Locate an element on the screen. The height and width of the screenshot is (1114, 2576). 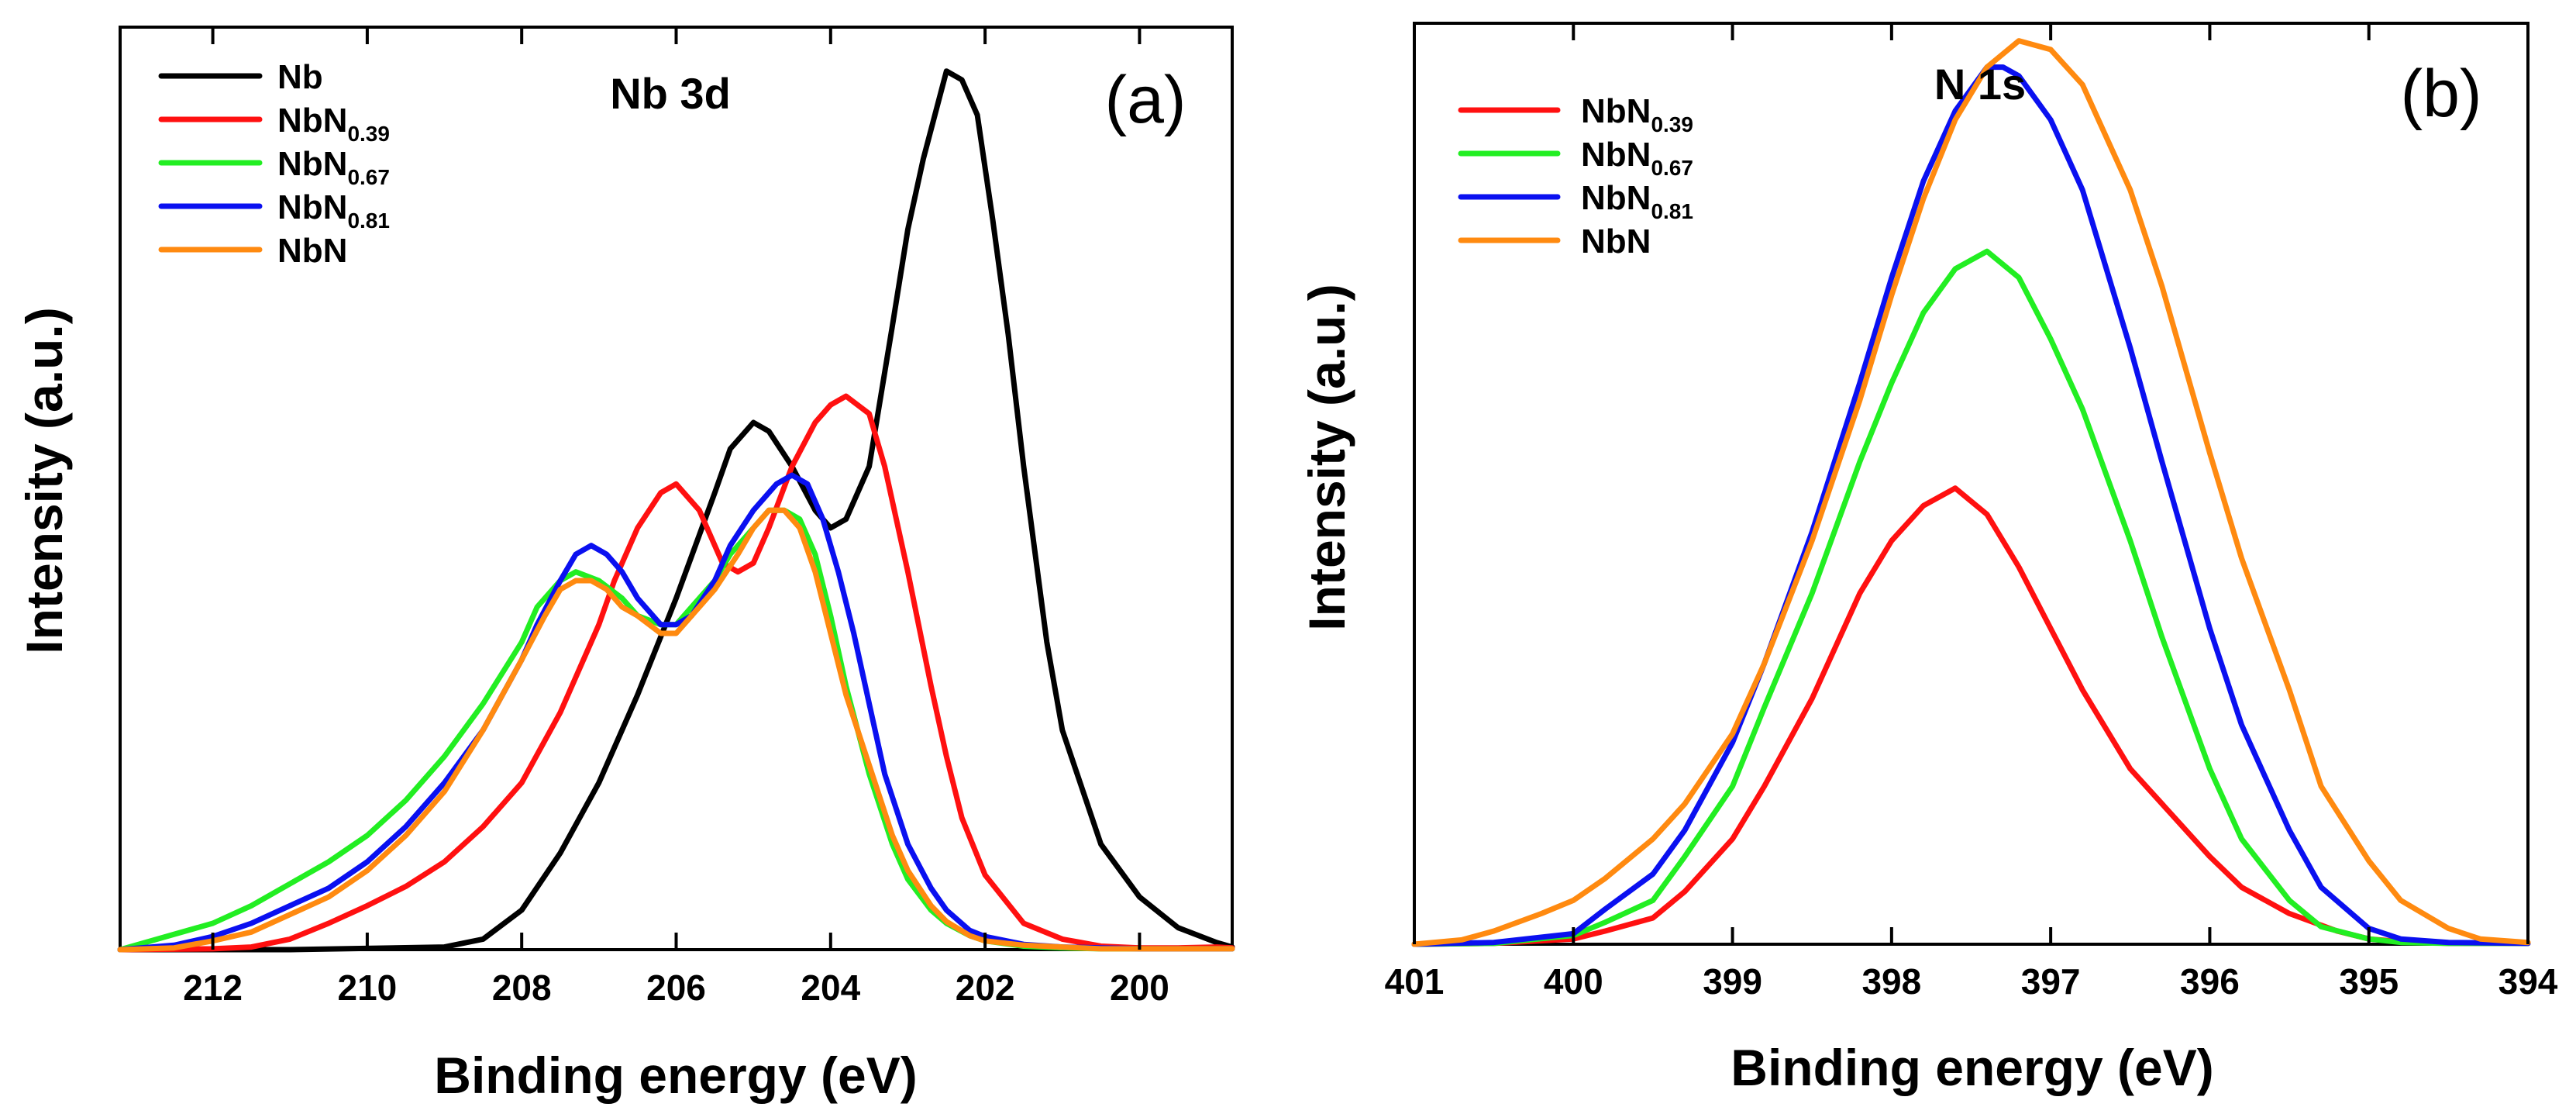
panel-a-tag: (a) is located at coordinates (1145, 100).